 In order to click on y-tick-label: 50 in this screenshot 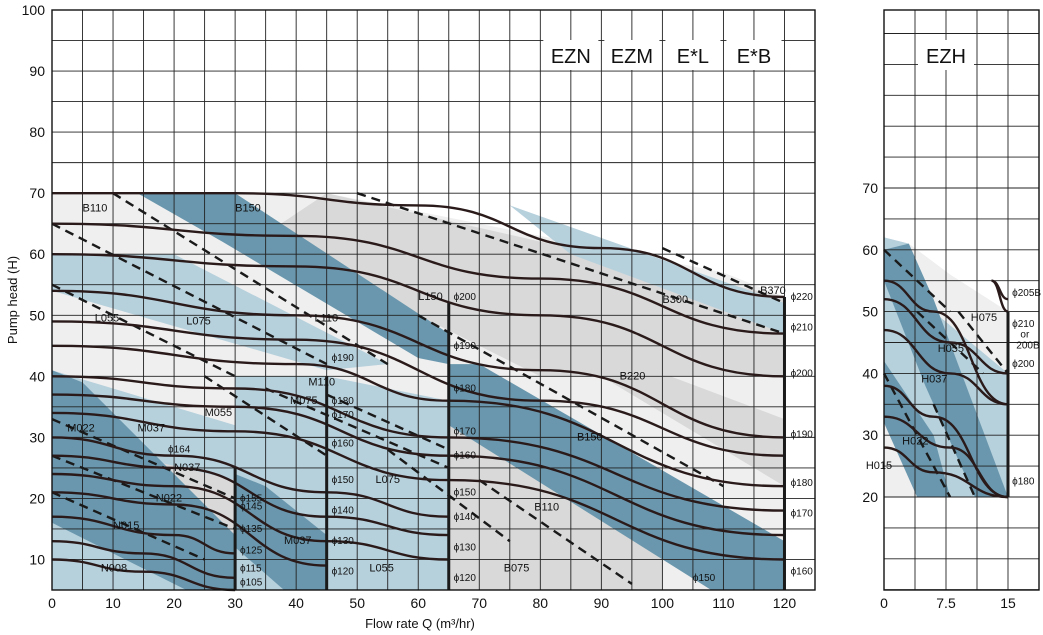, I will do `click(37, 315)`.